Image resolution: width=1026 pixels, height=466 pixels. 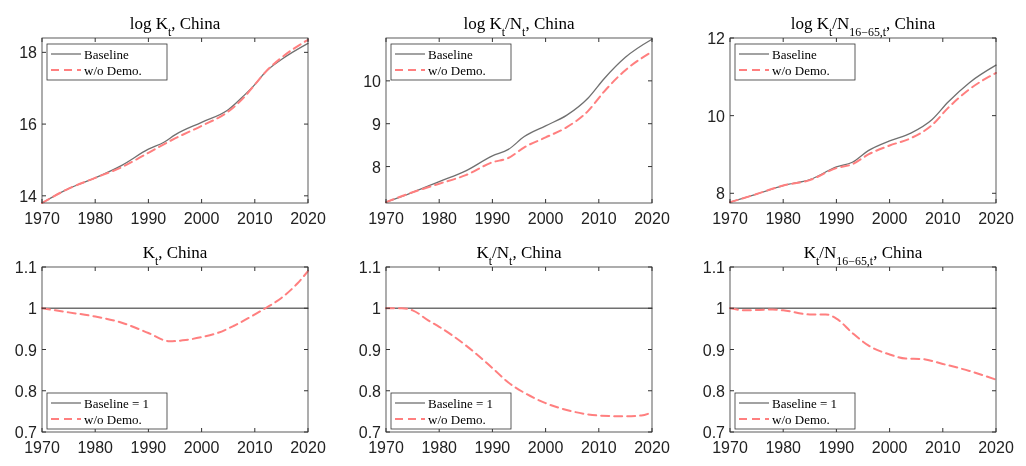 What do you see at coordinates (28, 196) in the screenshot?
I see `y-tick-label: 14` at bounding box center [28, 196].